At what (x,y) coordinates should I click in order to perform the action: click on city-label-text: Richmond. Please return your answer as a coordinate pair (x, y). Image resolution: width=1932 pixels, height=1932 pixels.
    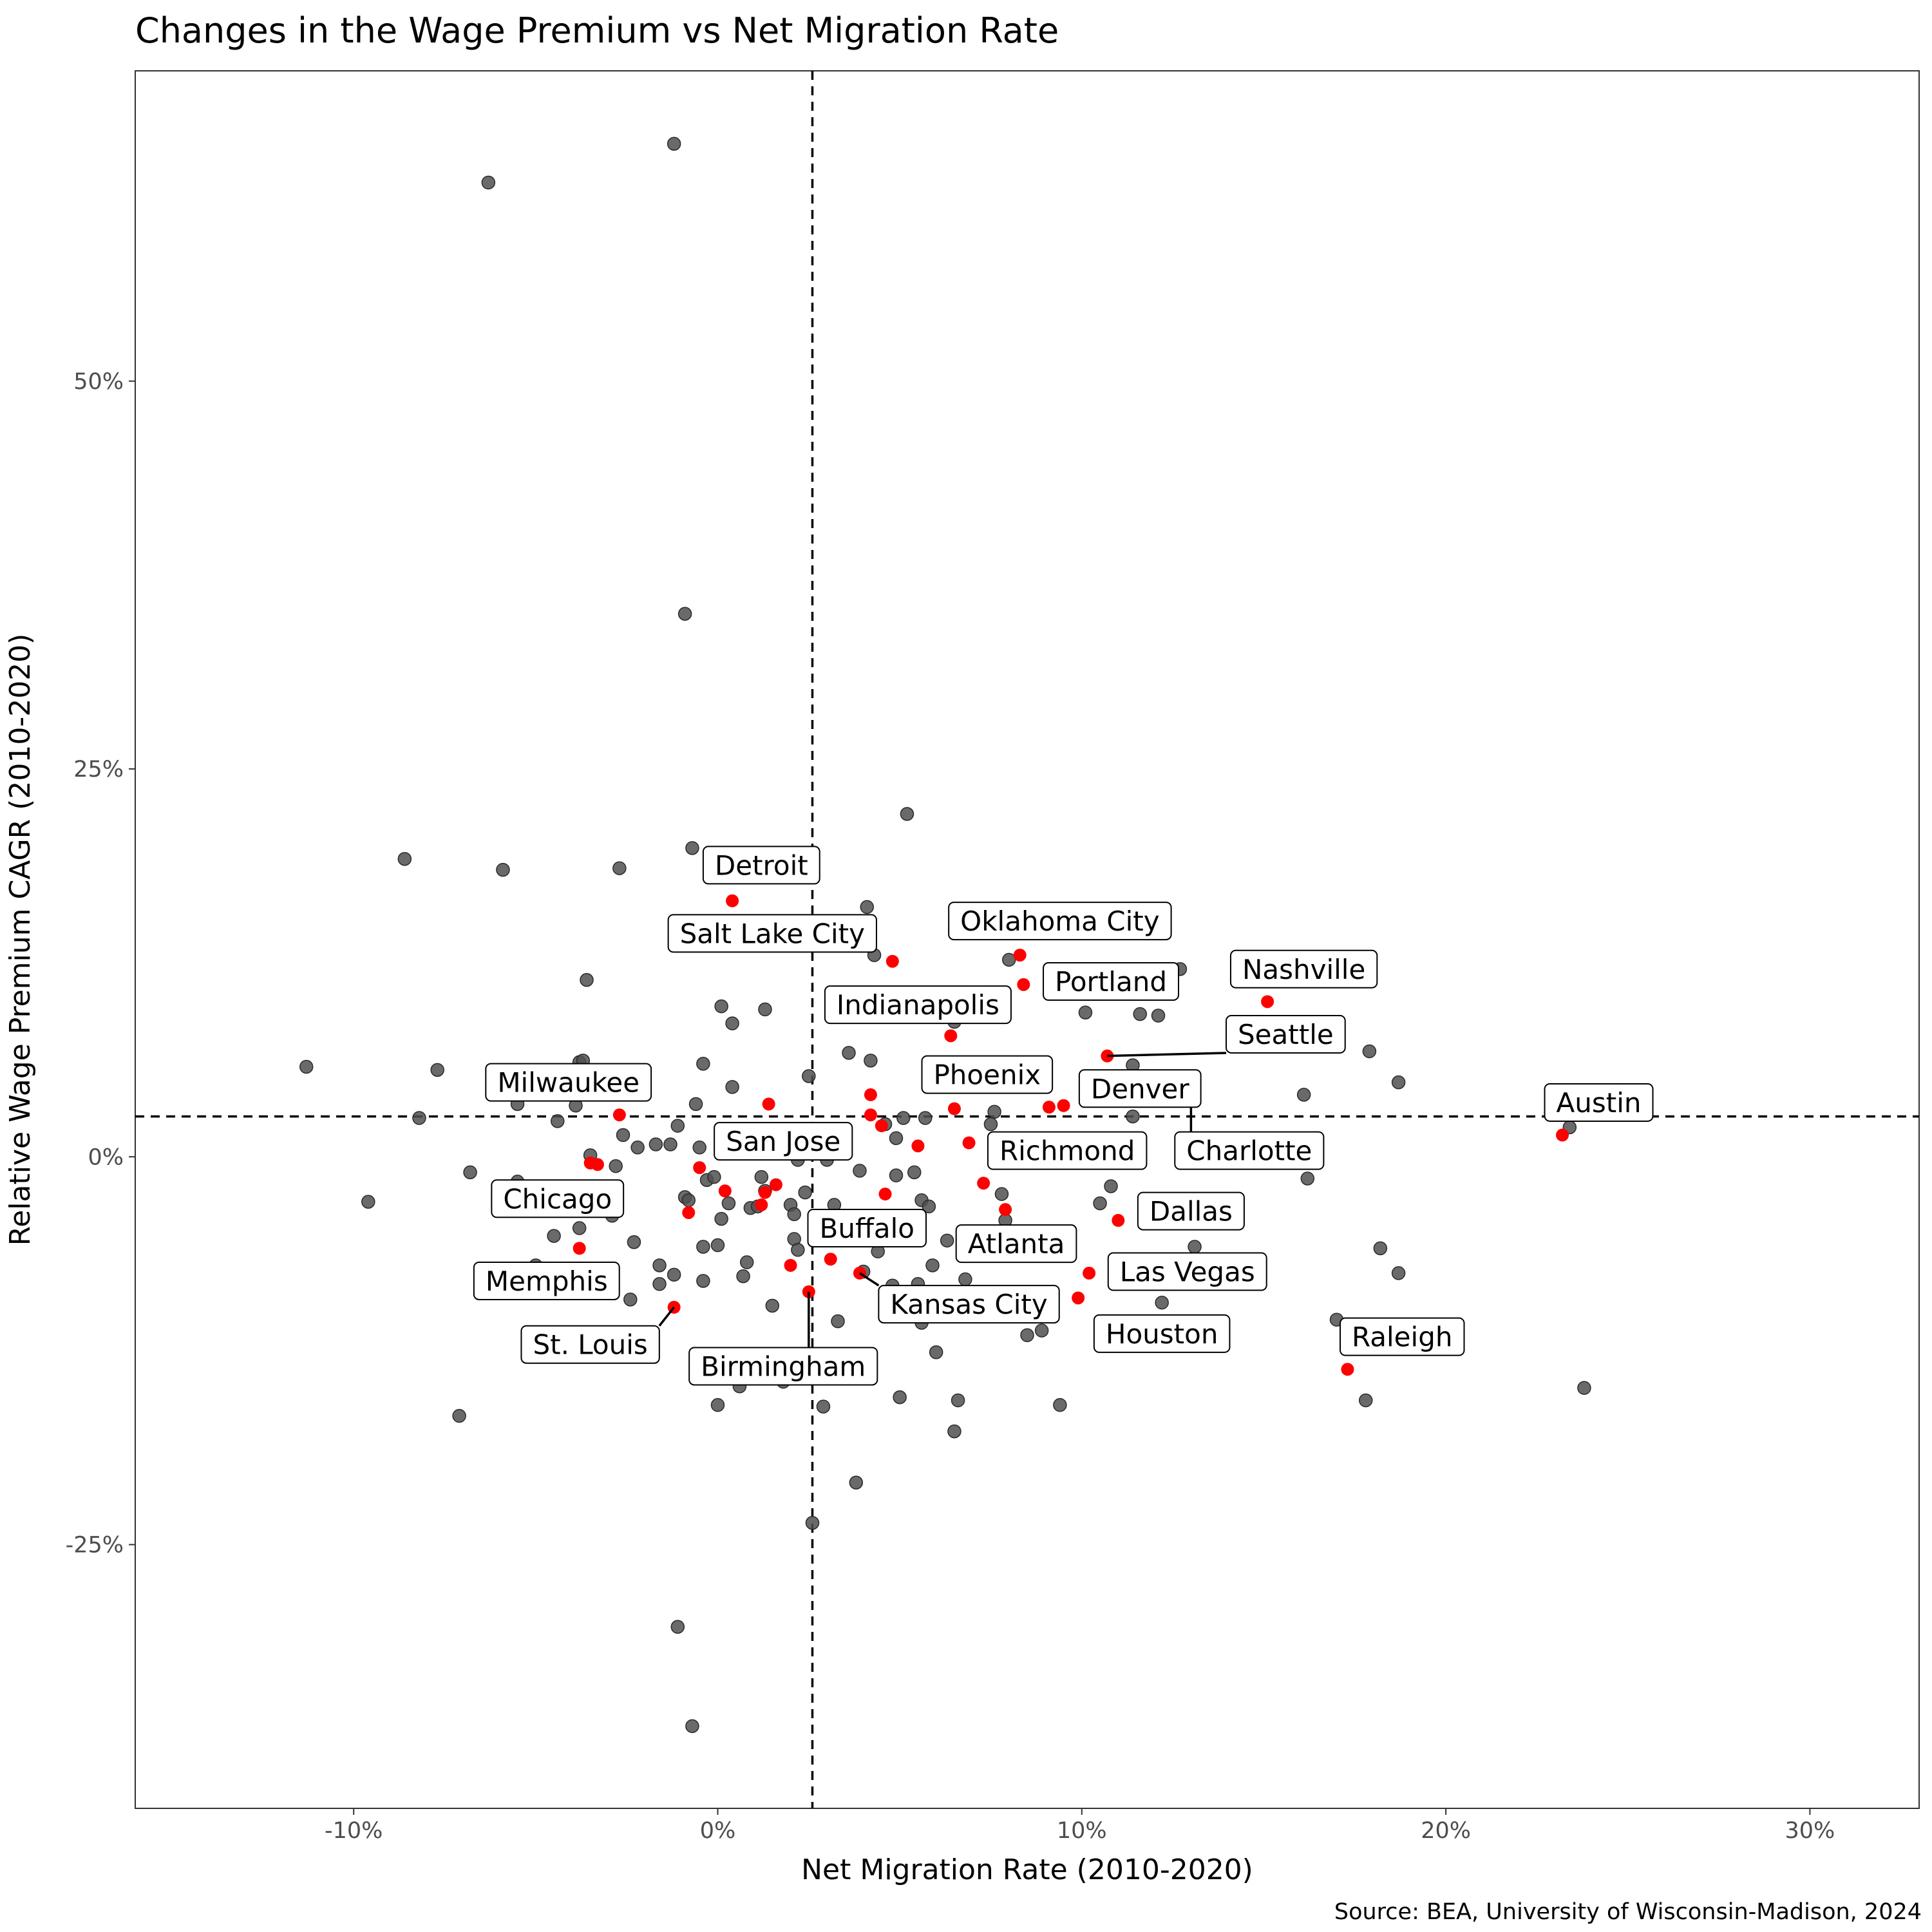
    Looking at the image, I should click on (1067, 1151).